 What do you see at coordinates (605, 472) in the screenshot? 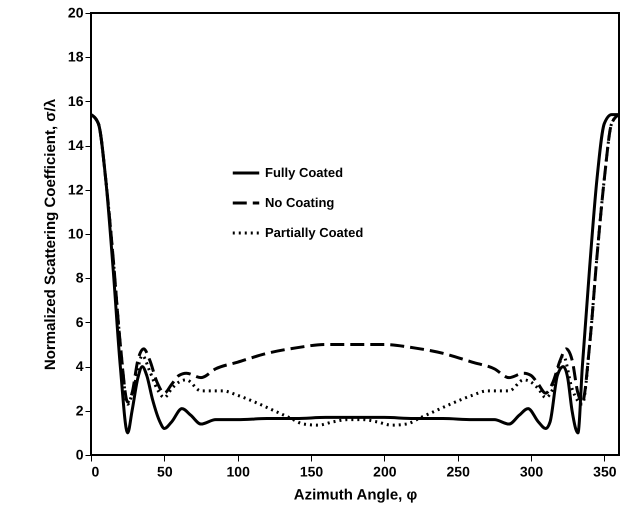
I see `x-tick-label: 350` at bounding box center [605, 472].